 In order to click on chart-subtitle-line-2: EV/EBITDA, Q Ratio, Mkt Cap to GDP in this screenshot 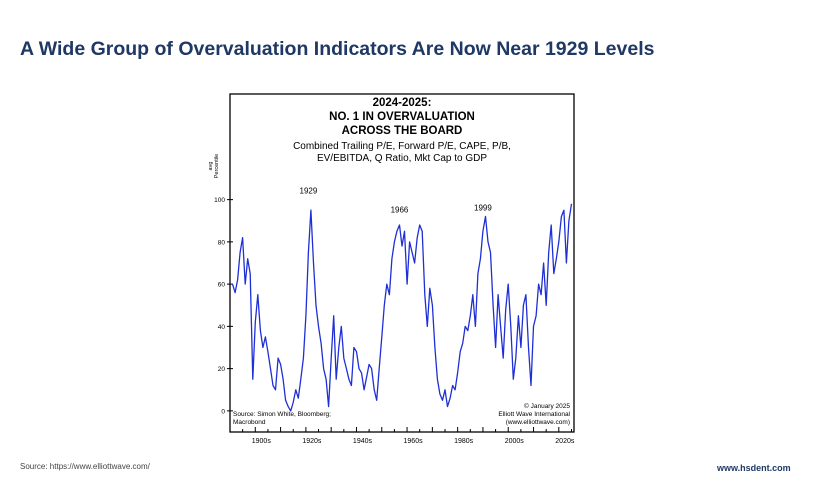, I will do `click(402, 158)`.